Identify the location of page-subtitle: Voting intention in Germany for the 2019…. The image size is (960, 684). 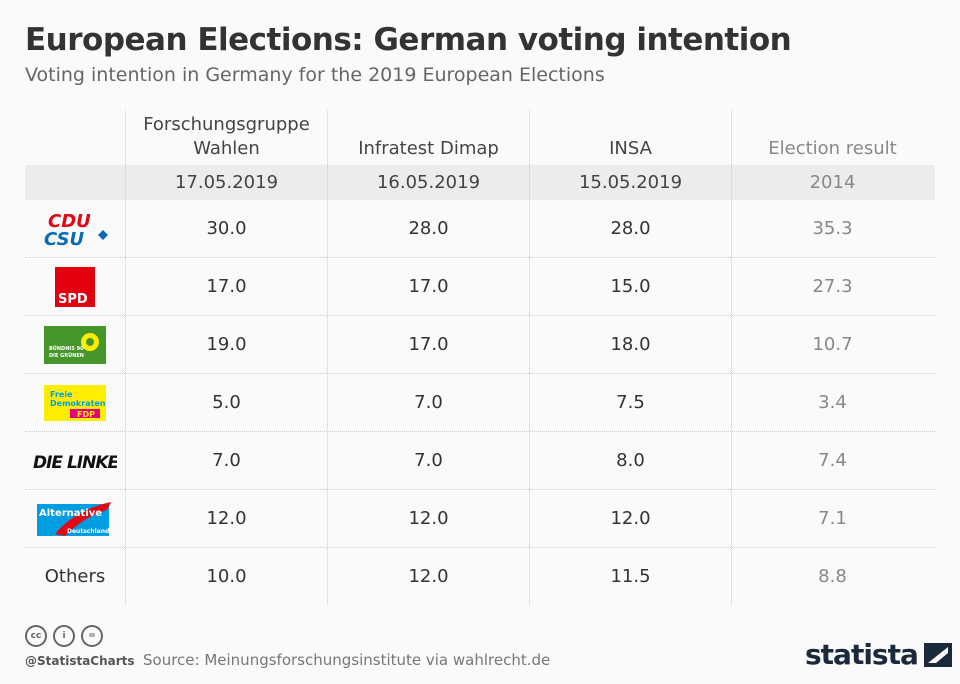
(315, 75).